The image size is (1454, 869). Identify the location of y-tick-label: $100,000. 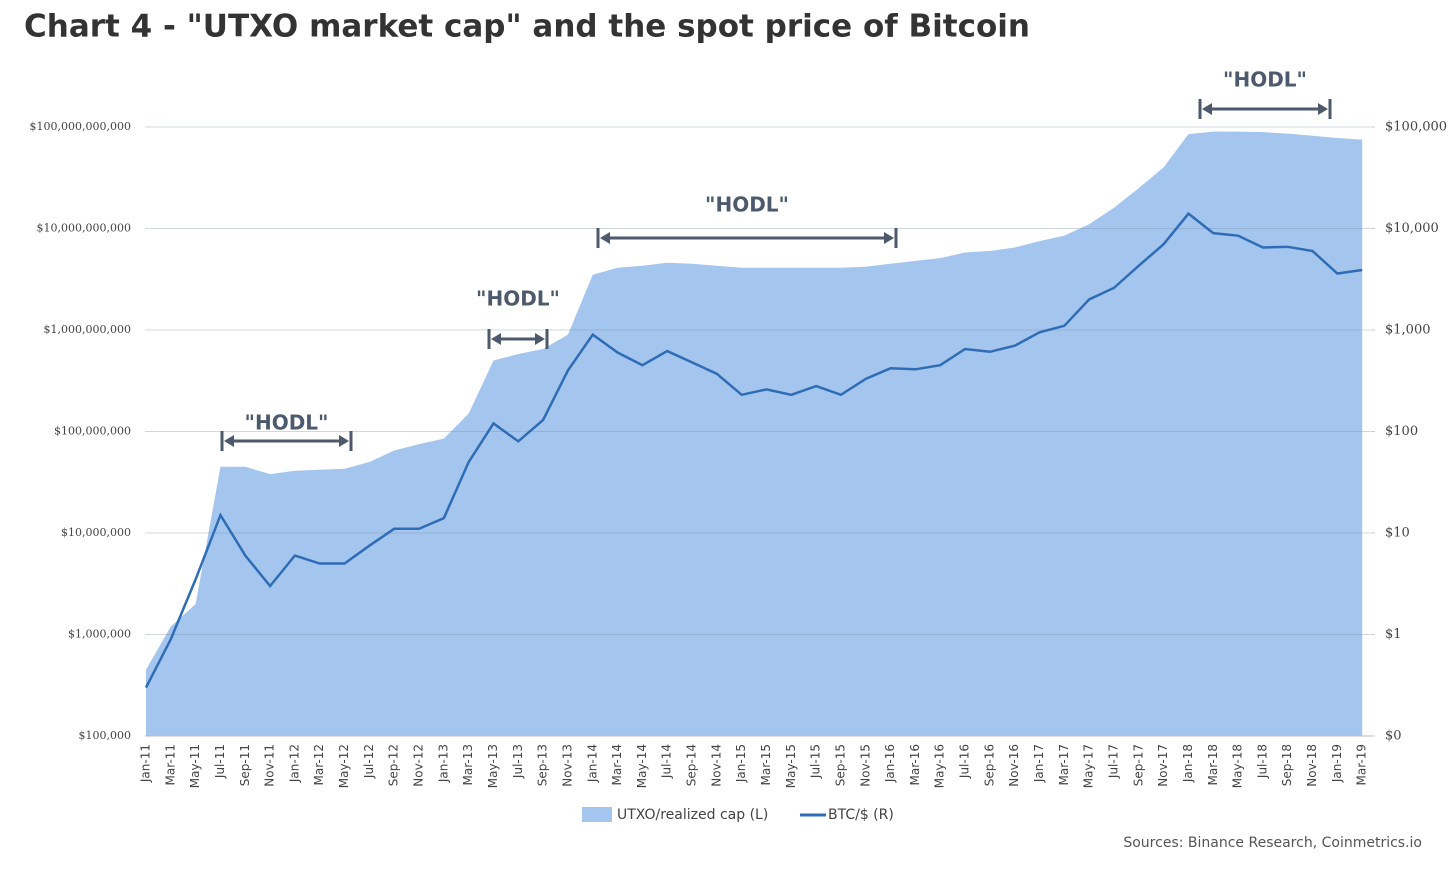
(105, 735).